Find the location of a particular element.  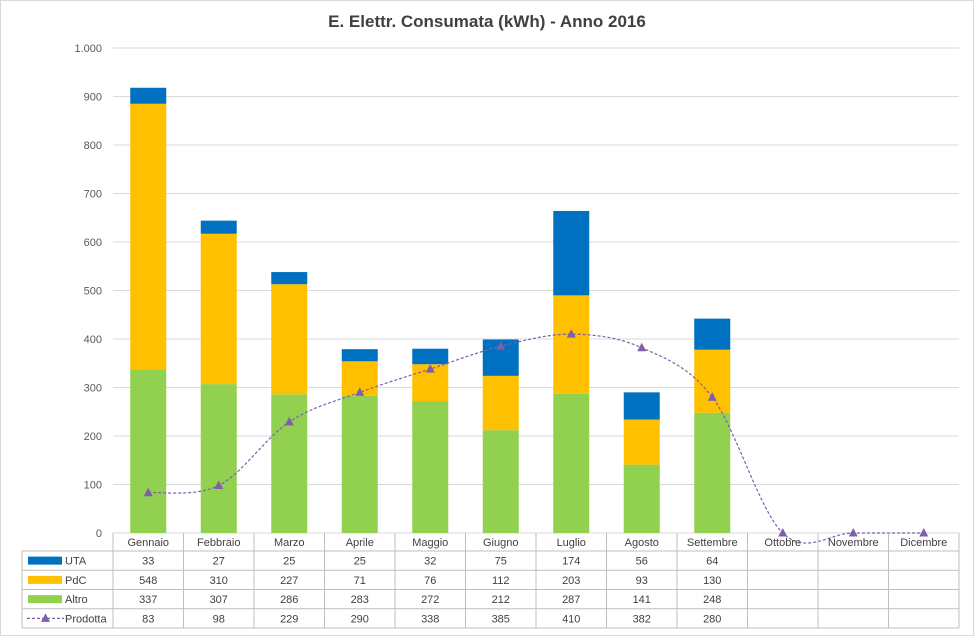

x-tick-label: Aprile is located at coordinates (360, 543).